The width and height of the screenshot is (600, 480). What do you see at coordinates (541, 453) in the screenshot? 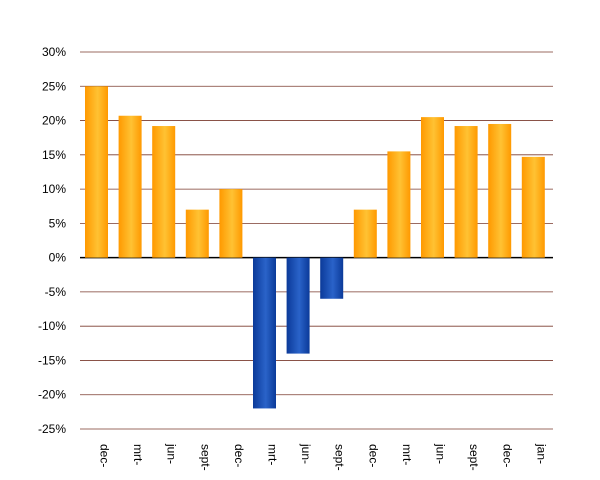
I see `x-tick-label: jan-` at bounding box center [541, 453].